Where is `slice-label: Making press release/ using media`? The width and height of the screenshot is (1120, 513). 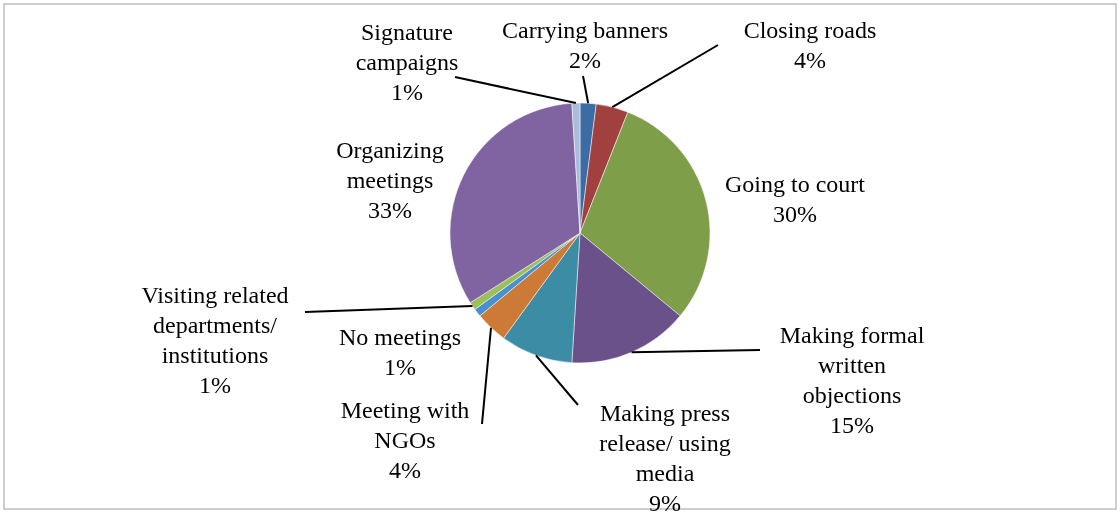 slice-label: Making press release/ using media is located at coordinates (665, 443).